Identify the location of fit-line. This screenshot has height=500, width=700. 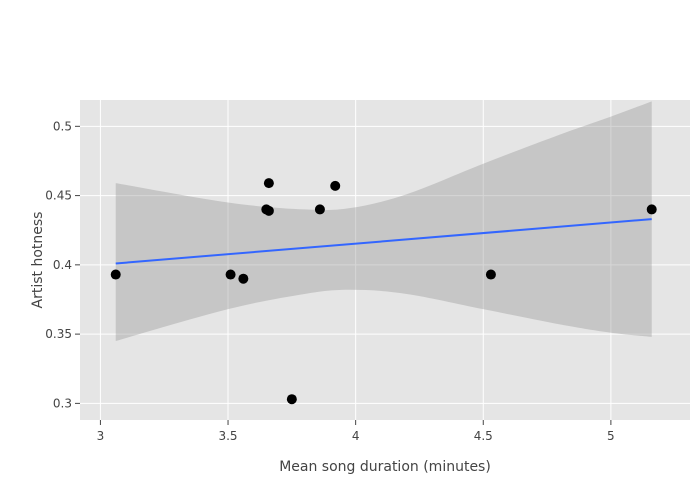
(383, 241).